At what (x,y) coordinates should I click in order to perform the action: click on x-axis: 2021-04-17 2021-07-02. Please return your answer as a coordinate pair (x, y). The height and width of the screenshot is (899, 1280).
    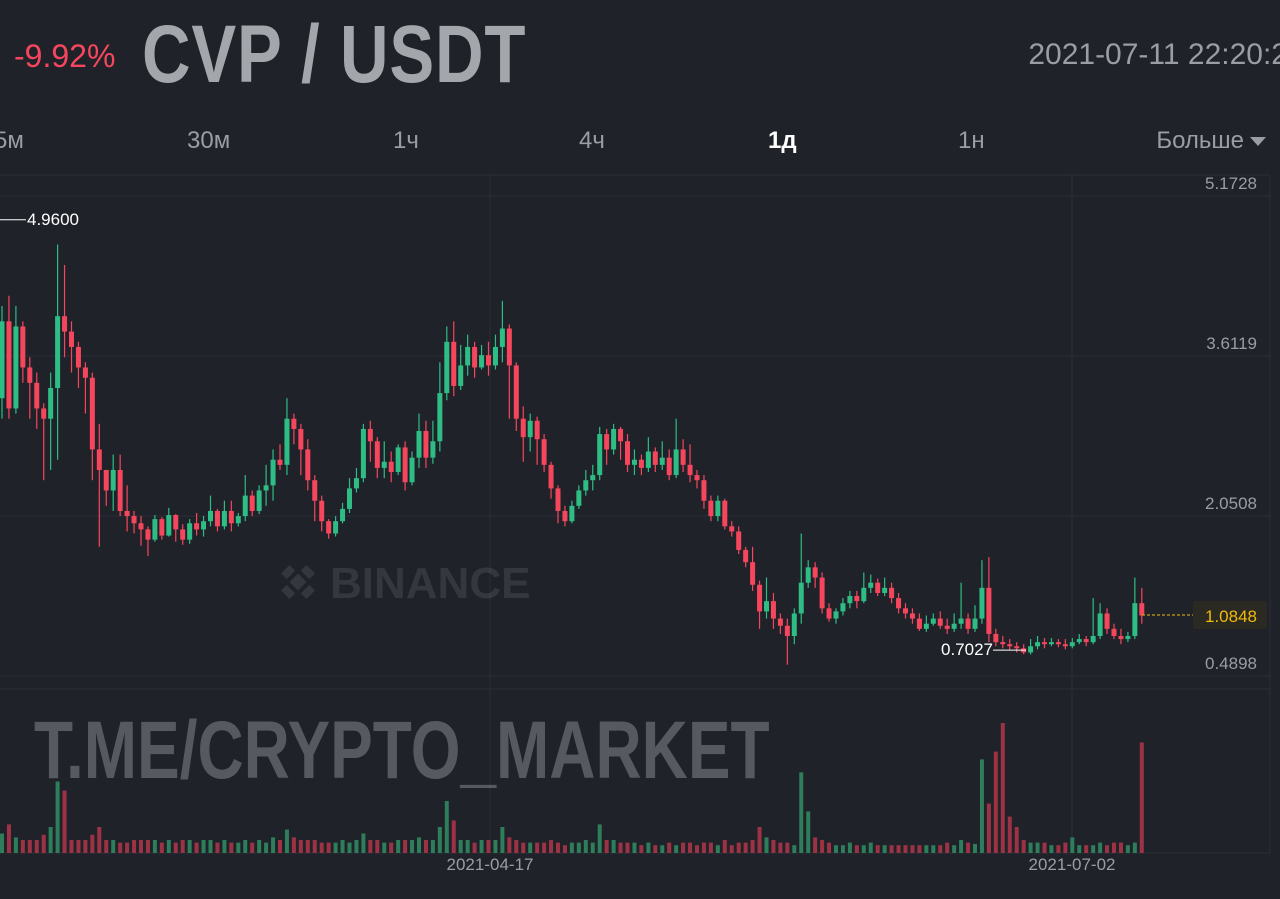
    Looking at the image, I should click on (781, 864).